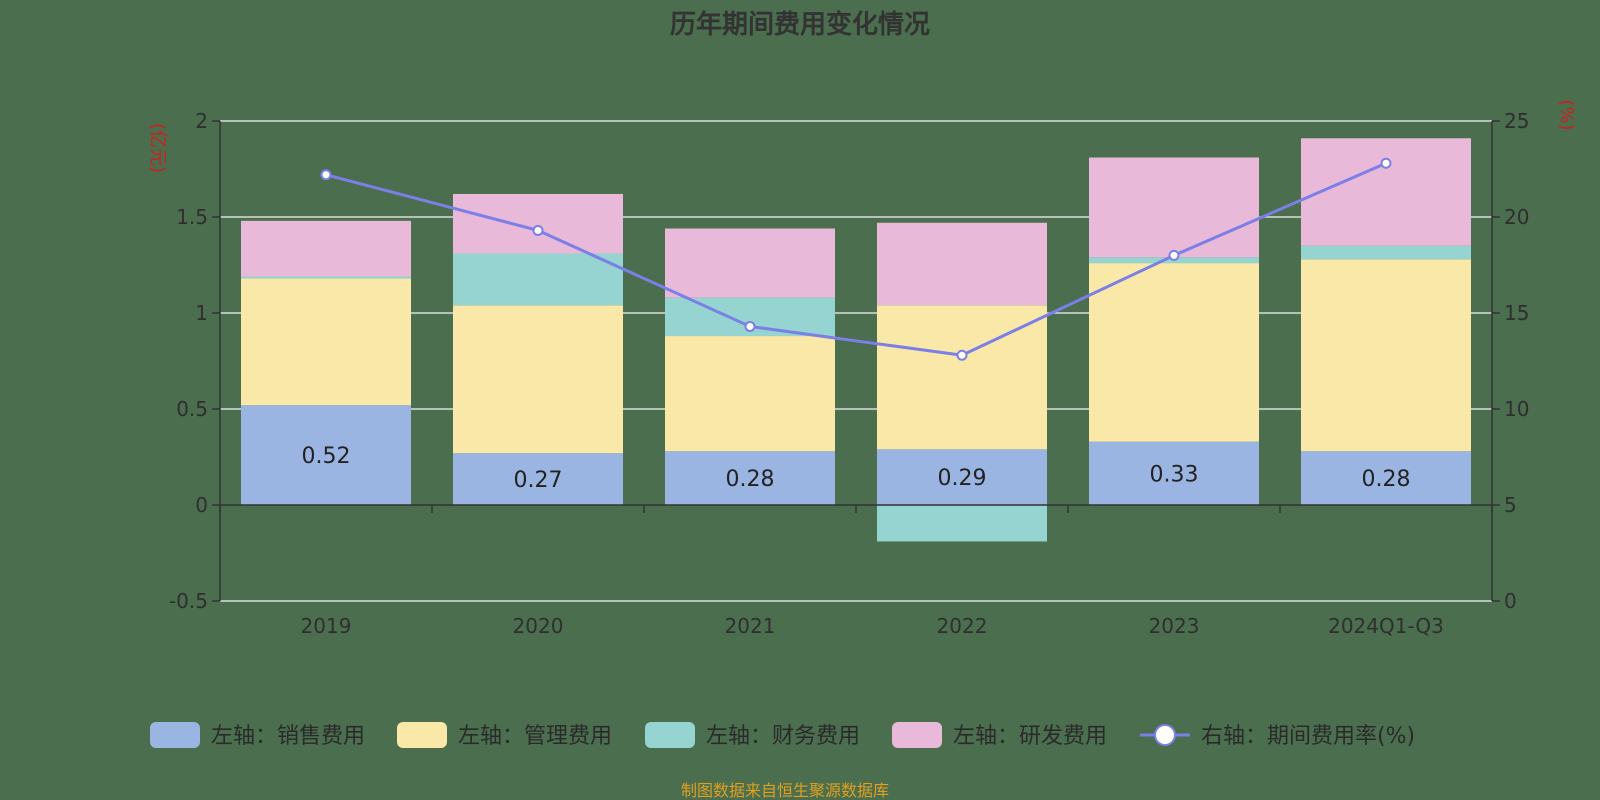 The height and width of the screenshot is (800, 1600). Describe the element at coordinates (1516, 313) in the screenshot. I see `right-axis-tick-label: 15` at that location.